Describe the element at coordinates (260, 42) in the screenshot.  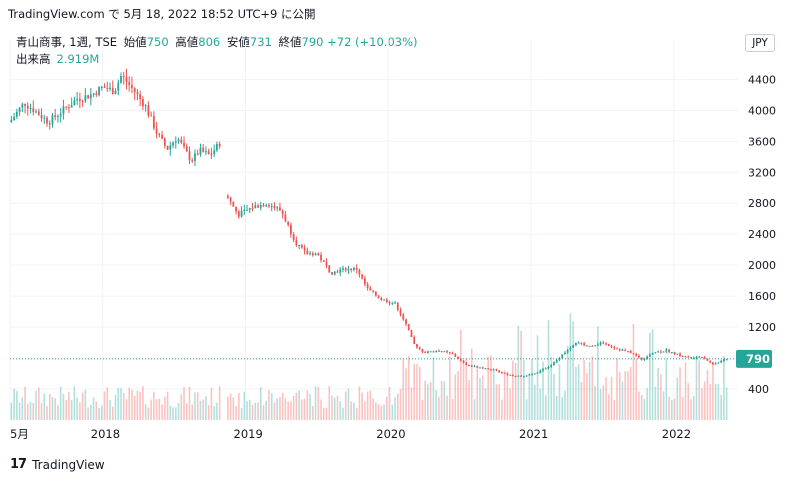
I see `low-value: 731` at that location.